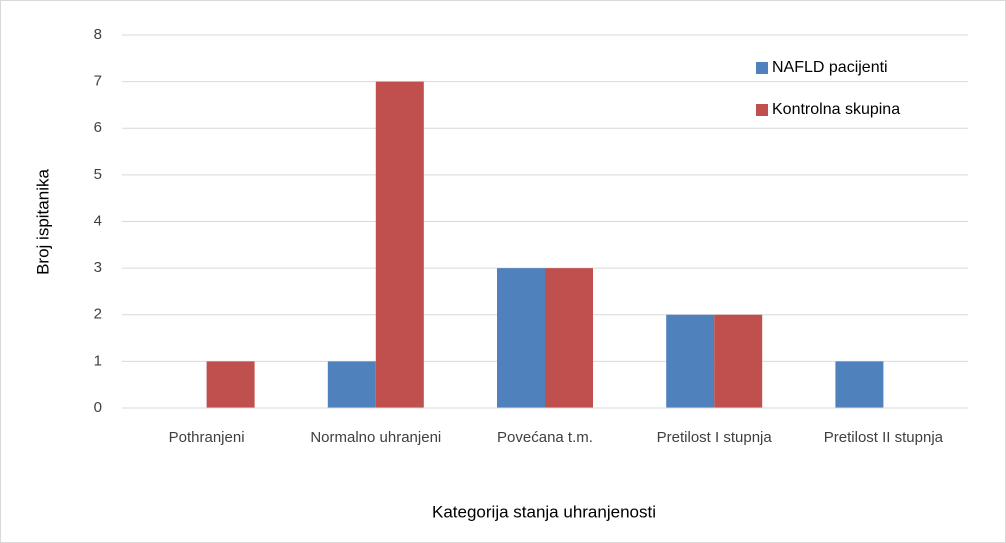 The image size is (1006, 543). Describe the element at coordinates (98, 220) in the screenshot. I see `y-tick-label: 4` at that location.